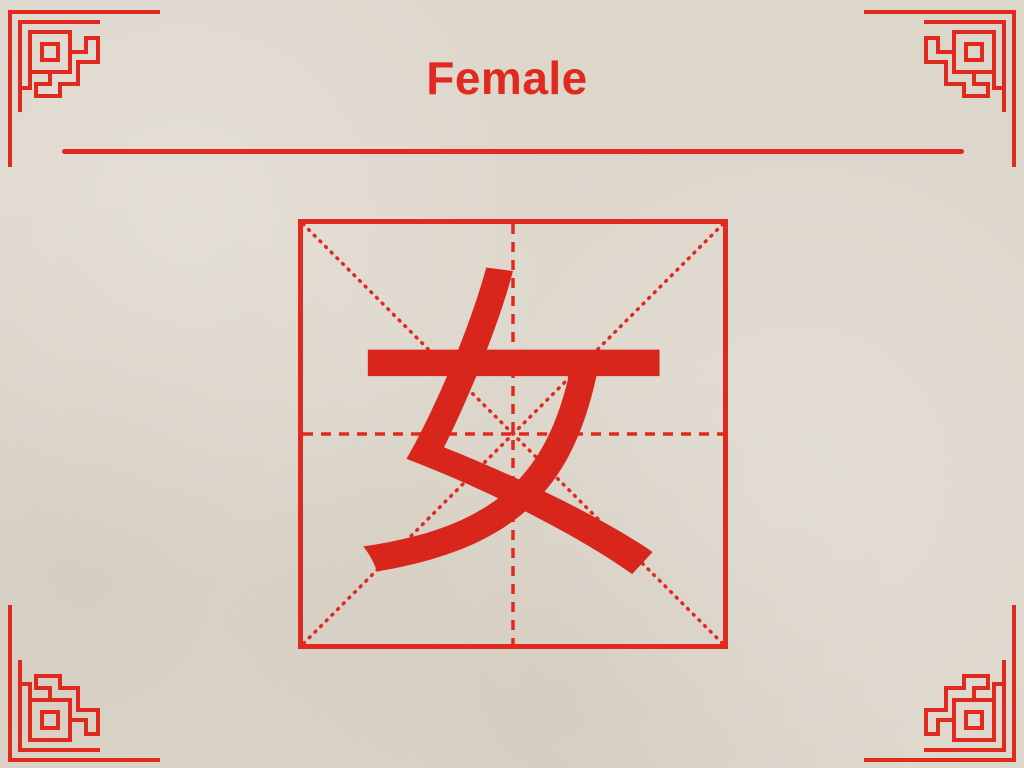 The image size is (1024, 768). Describe the element at coordinates (940, 683) in the screenshot. I see `corner-ornament-bottom-right-icon` at that location.